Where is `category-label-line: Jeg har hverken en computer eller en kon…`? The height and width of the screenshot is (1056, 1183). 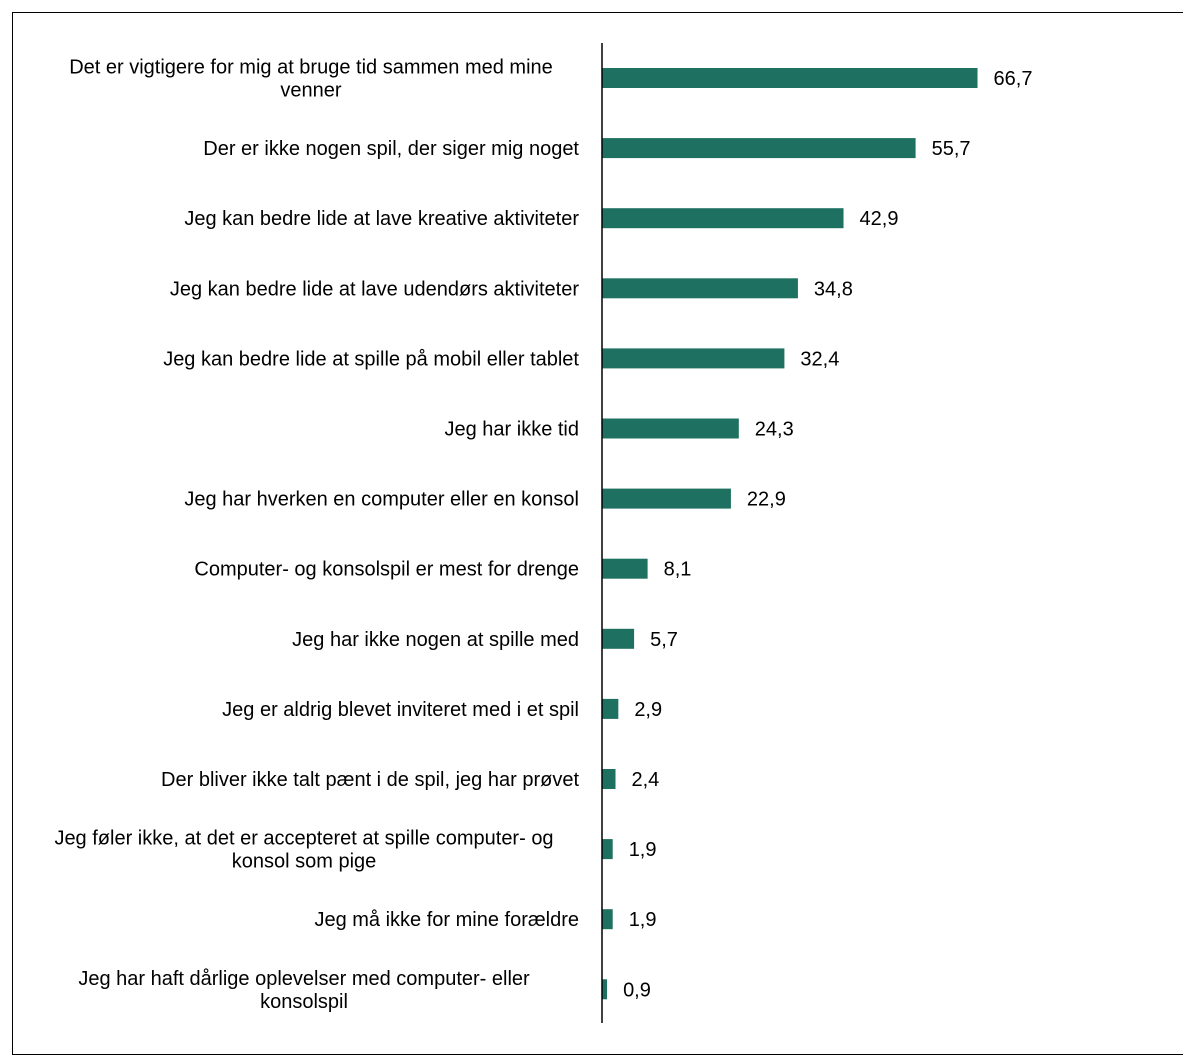 category-label-line: Jeg har hverken en computer eller en kon… is located at coordinates (381, 500).